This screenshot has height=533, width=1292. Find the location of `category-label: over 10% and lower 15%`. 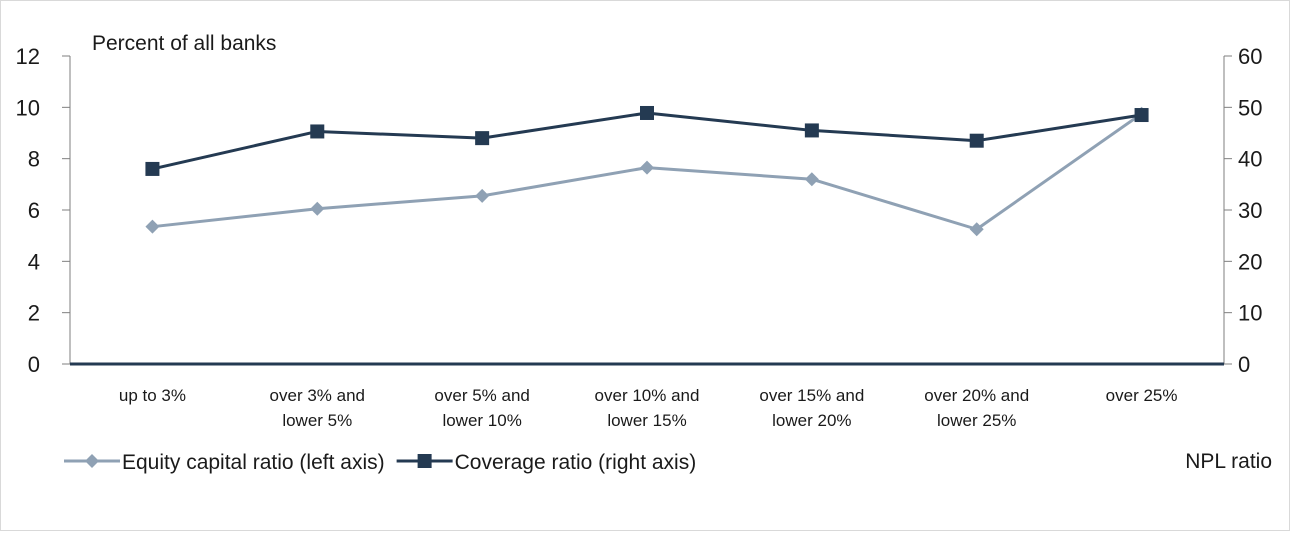

category-label: over 10% and lower 15% is located at coordinates (647, 408).